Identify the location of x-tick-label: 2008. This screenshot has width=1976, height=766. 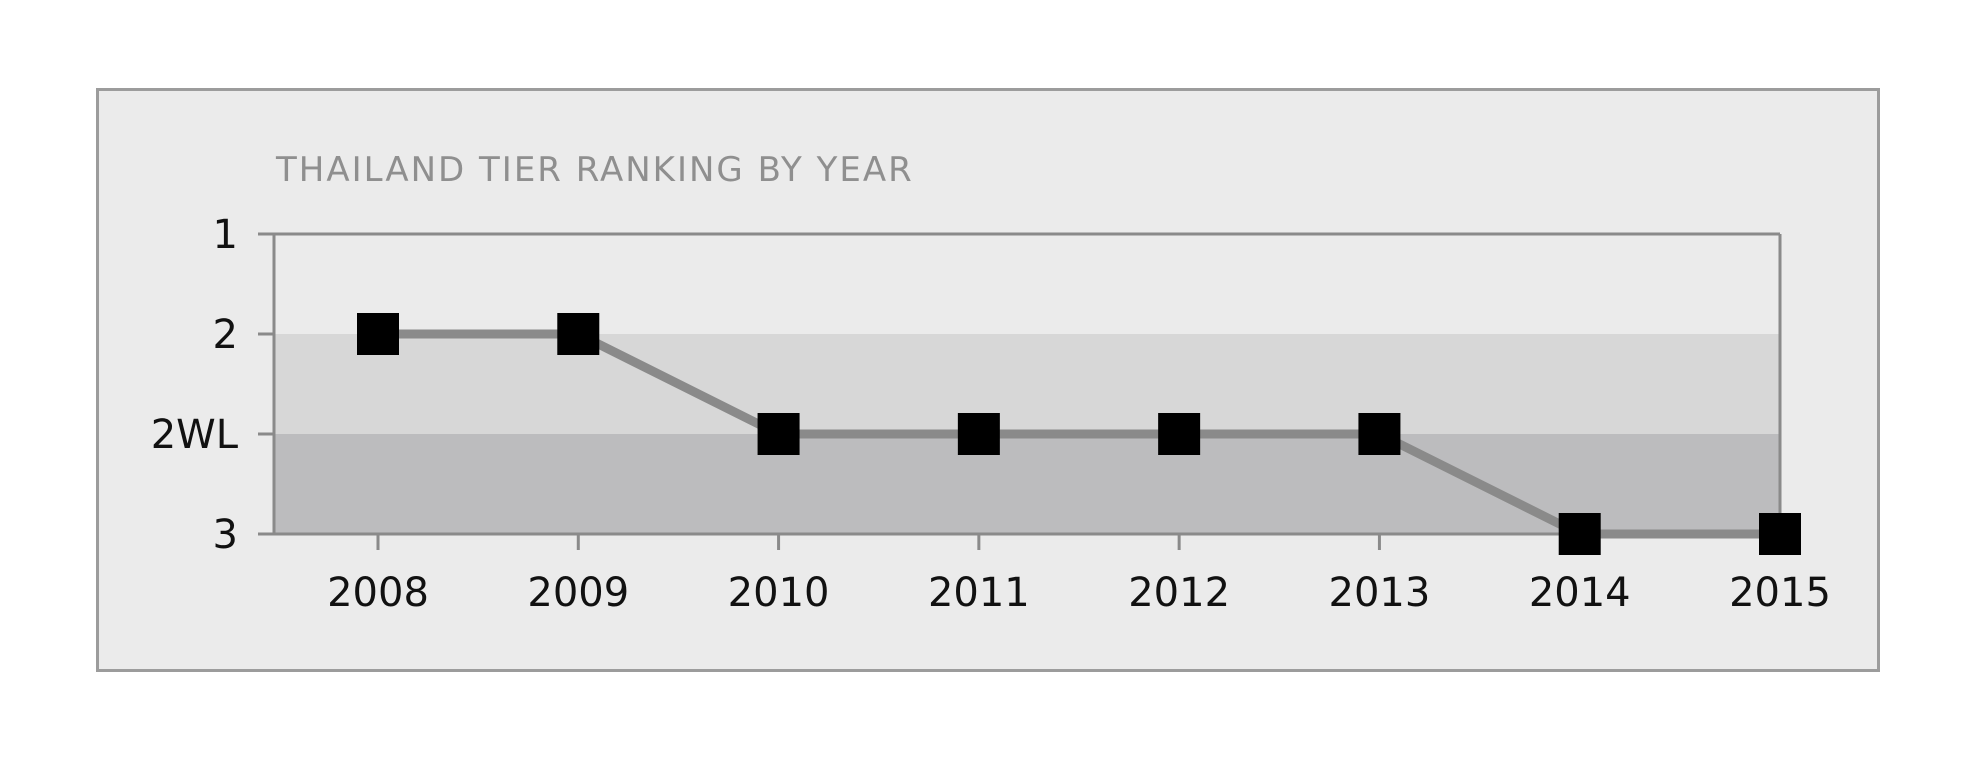
(378, 593).